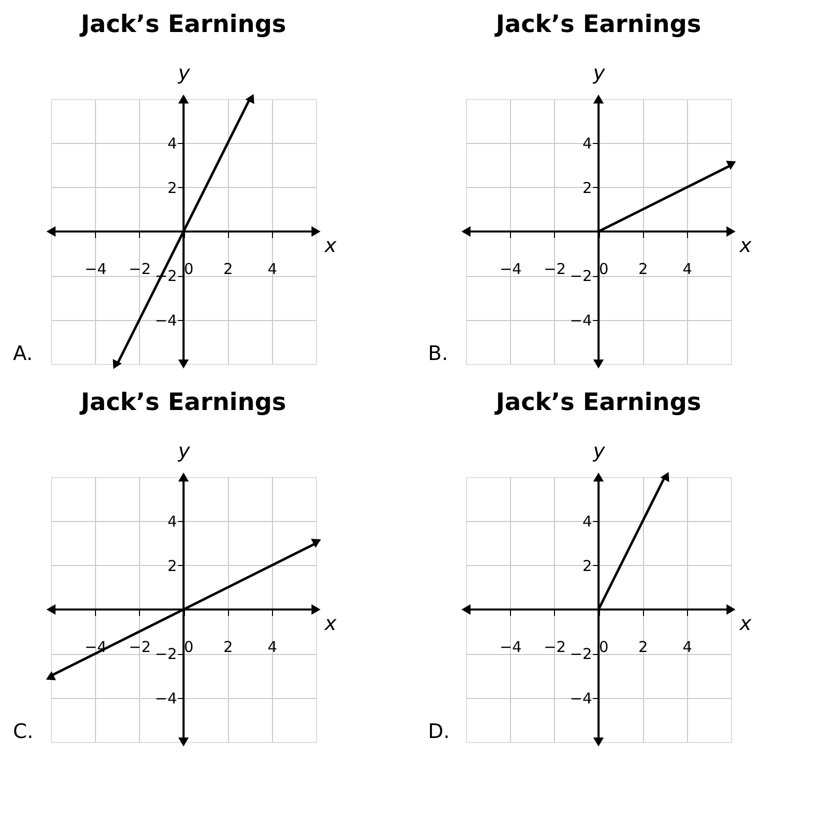 Image resolution: width=835 pixels, height=838 pixels. I want to click on text: A., so click(23, 353).